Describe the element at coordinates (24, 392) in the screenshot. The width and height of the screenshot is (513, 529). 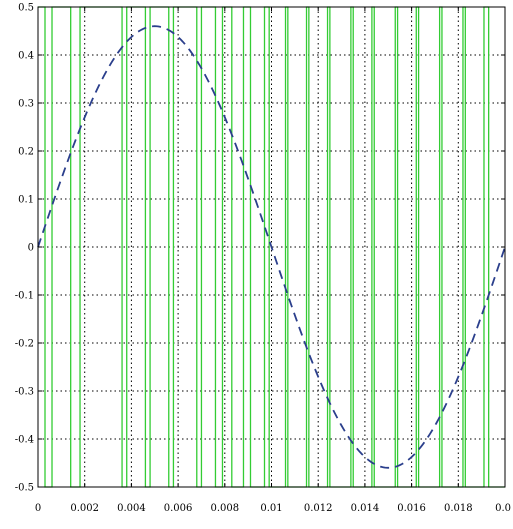
I see `y-tick-label: -0.3` at that location.